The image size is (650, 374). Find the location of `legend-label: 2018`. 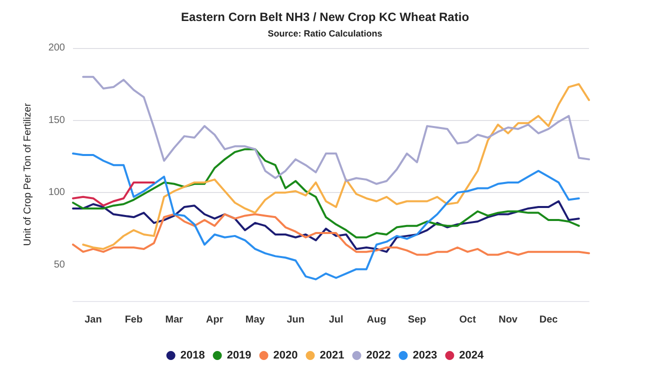

legend-label: 2018 is located at coordinates (192, 356).